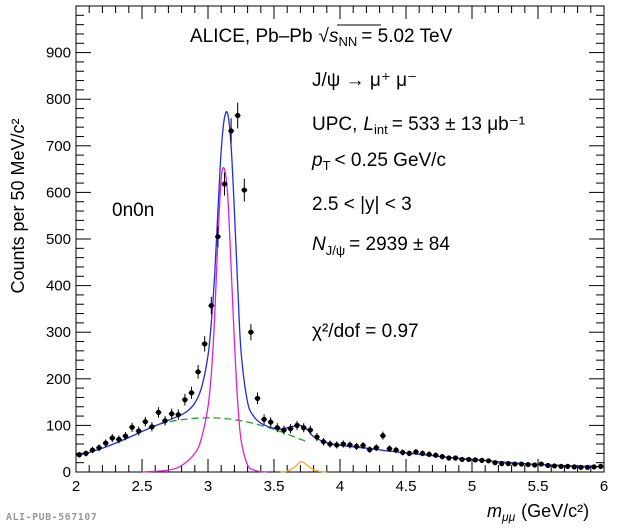 Image resolution: width=620 pixels, height=528 pixels. Describe the element at coordinates (538, 512) in the screenshot. I see `x-axis-label: mμμ (GeV/c²)` at that location.